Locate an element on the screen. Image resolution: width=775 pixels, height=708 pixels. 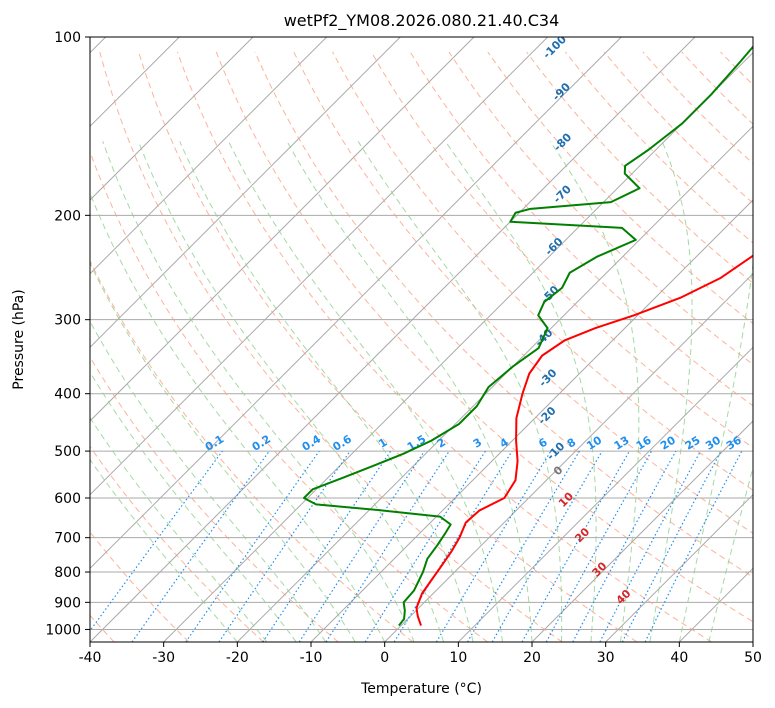
mixing-ratio-label: 25 is located at coordinates (693, 443).